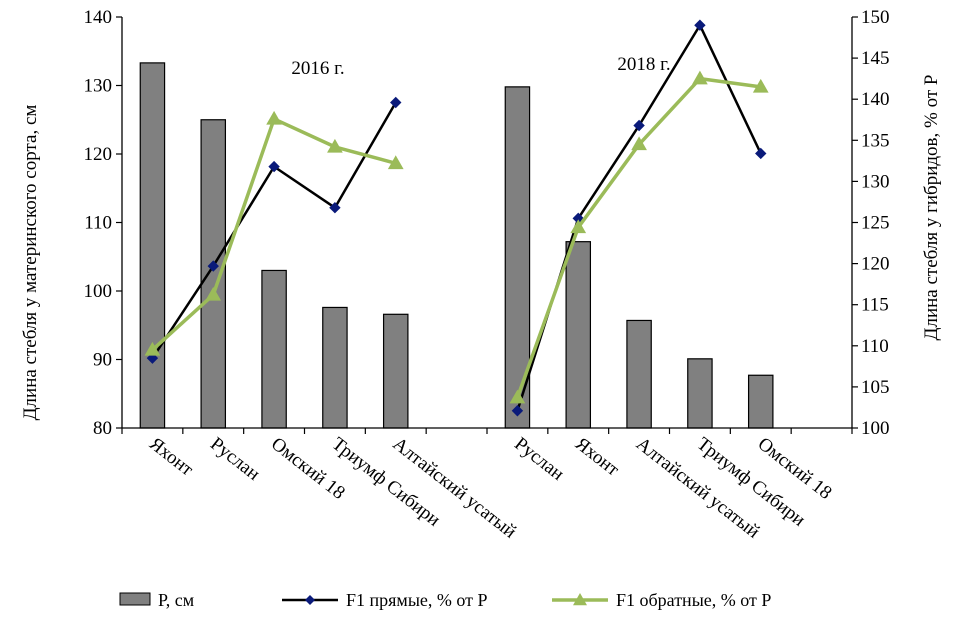  What do you see at coordinates (98, 291) in the screenshot?
I see `tick-left-label-2: 100` at bounding box center [98, 291].